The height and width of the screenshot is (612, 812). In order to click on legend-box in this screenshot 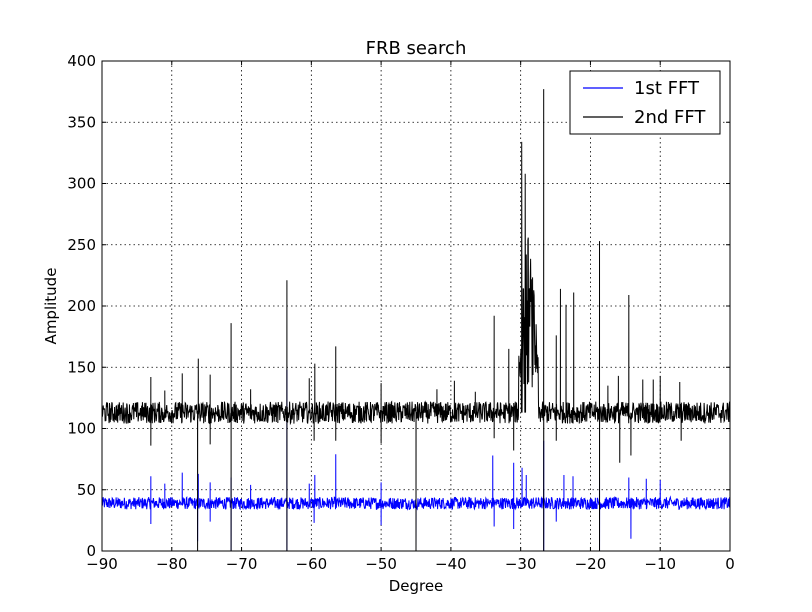, I will do `click(645, 102)`.